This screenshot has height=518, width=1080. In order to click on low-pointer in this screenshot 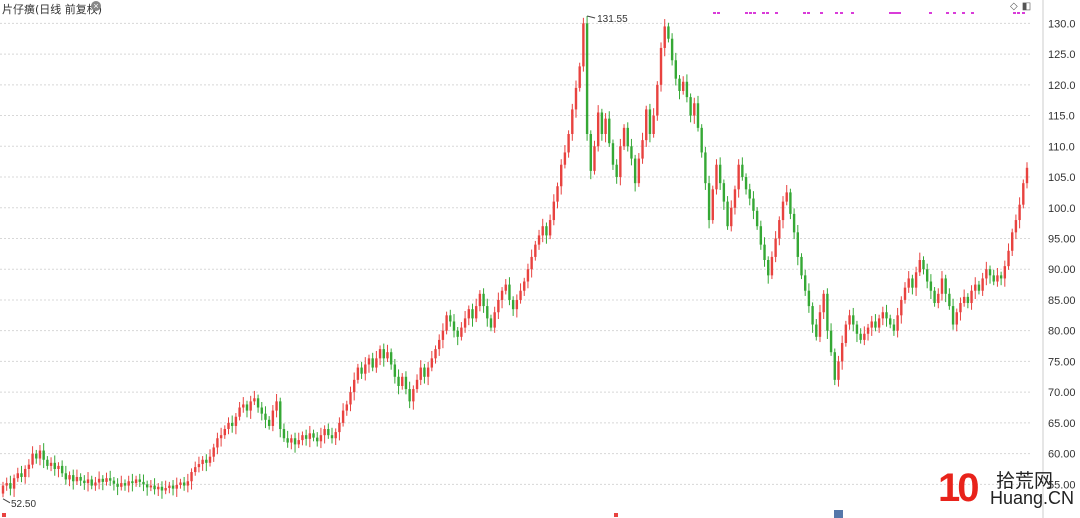, I will do `click(6, 501)`.